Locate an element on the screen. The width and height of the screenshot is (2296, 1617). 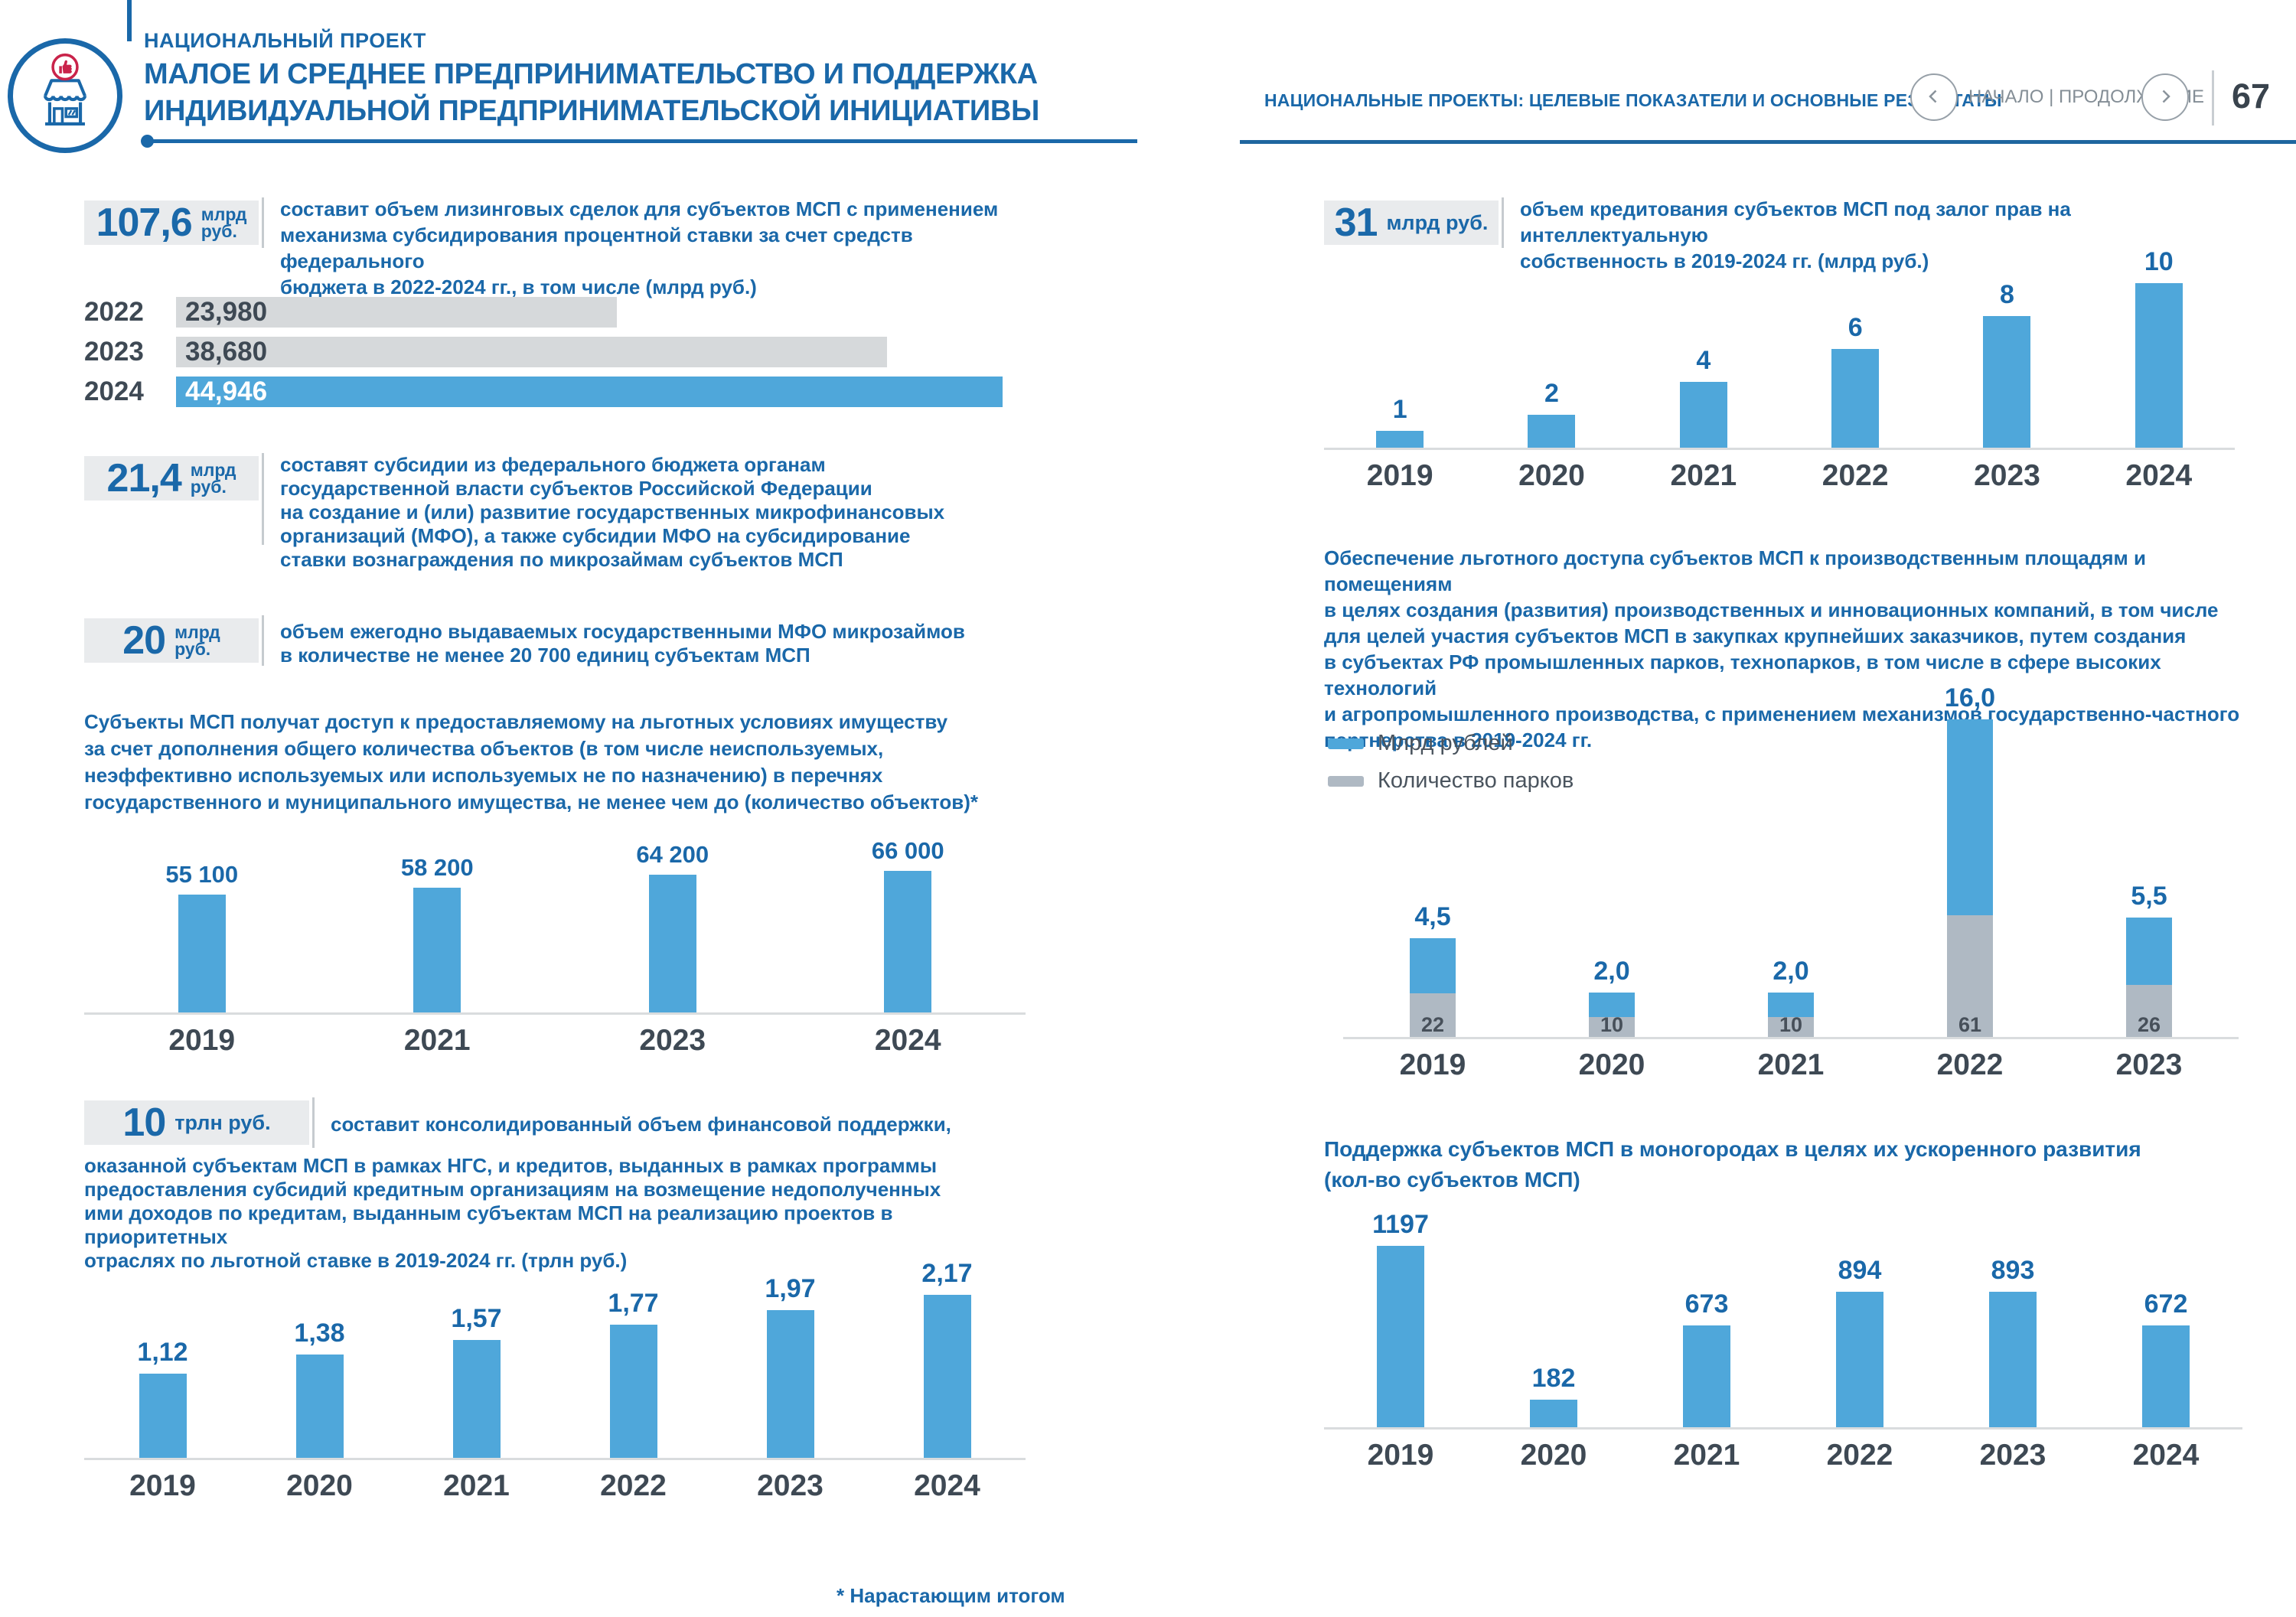
stat-subsidies-value: 21,4 is located at coordinates (144, 478).